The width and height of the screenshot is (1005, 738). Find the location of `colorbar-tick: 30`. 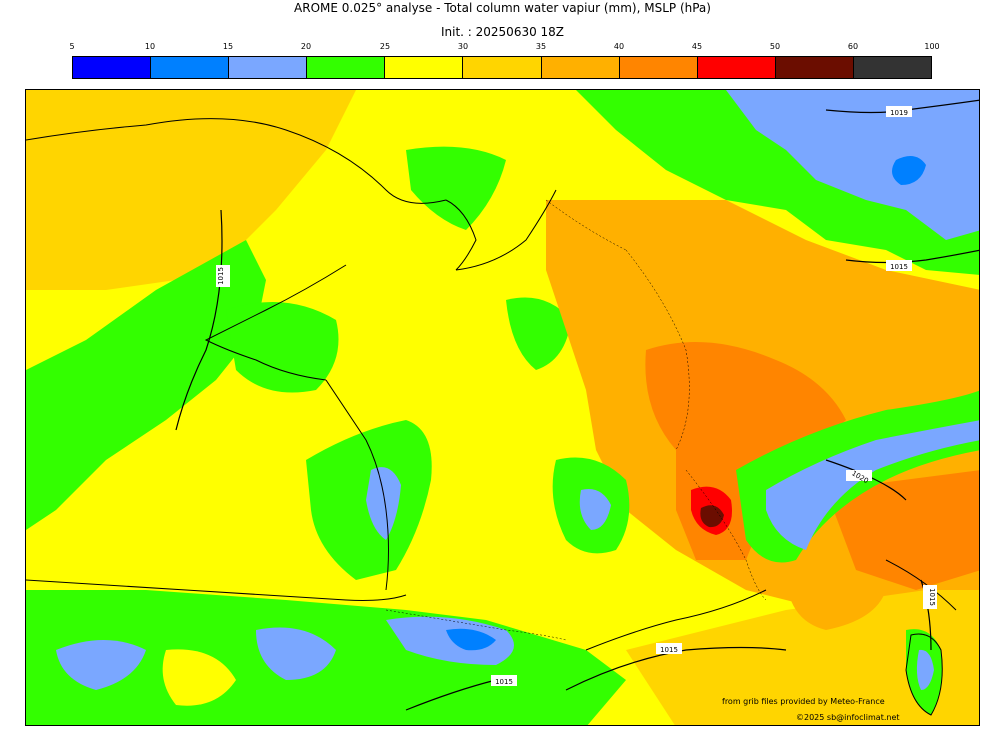

colorbar-tick: 30 is located at coordinates (463, 46).